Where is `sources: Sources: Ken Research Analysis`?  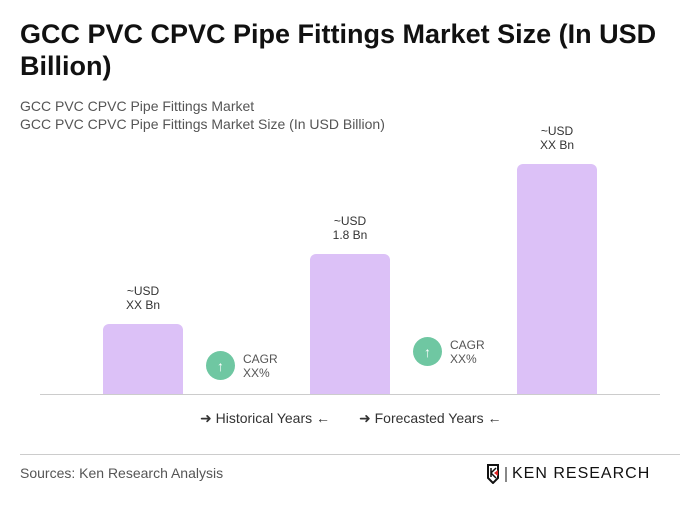
sources: Sources: Ken Research Analysis is located at coordinates (122, 473).